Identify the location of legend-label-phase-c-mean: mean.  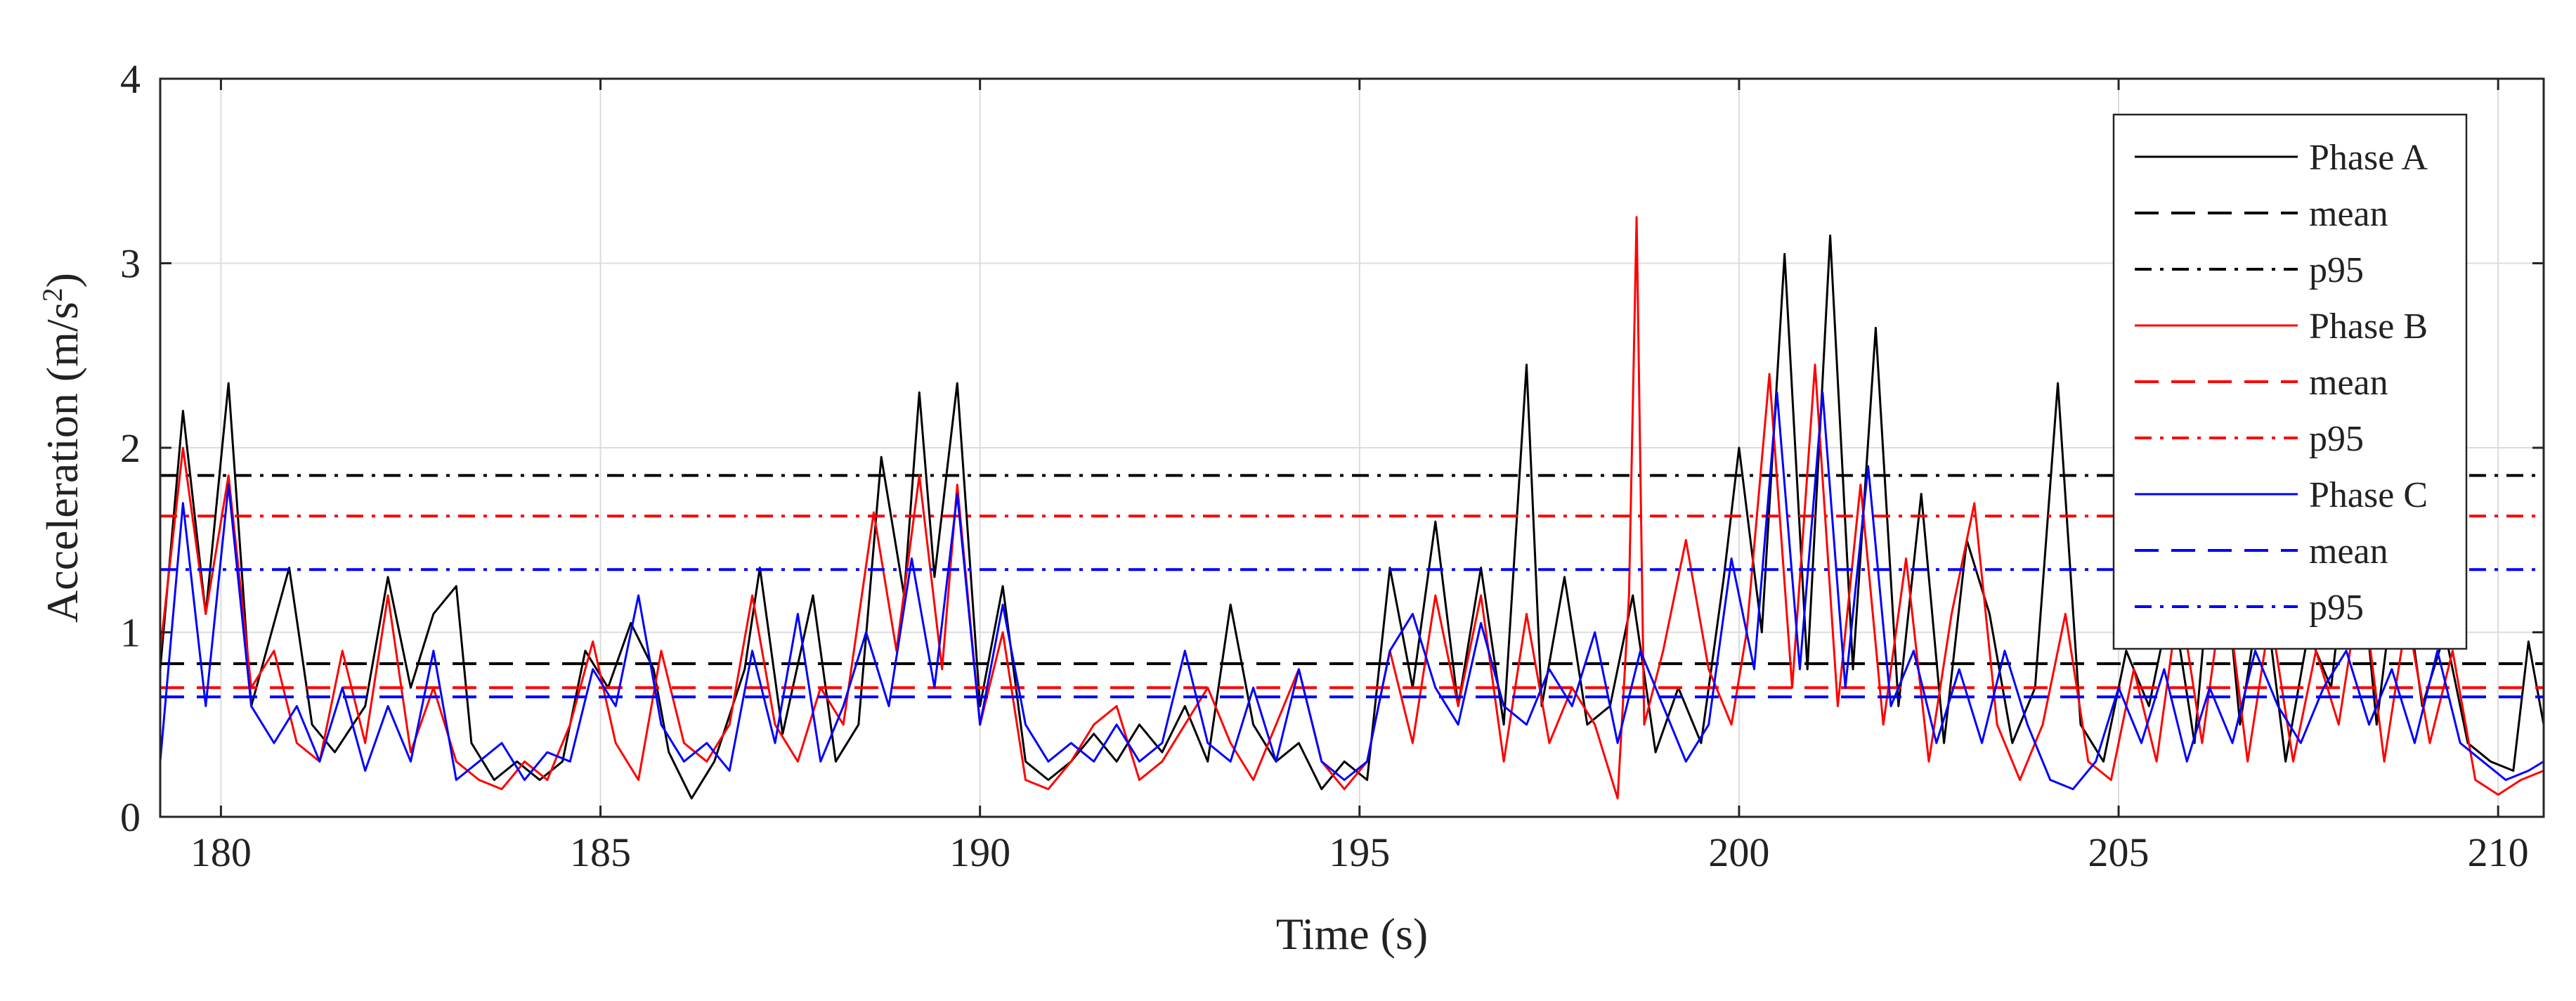
(2348, 551).